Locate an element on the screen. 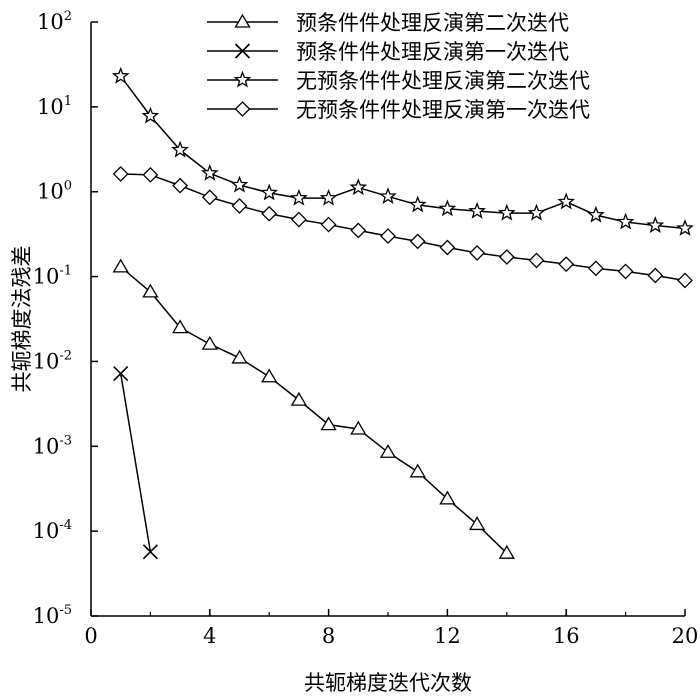 Image resolution: width=700 pixels, height=697 pixels. x-tick-label: 16 is located at coordinates (566, 636).